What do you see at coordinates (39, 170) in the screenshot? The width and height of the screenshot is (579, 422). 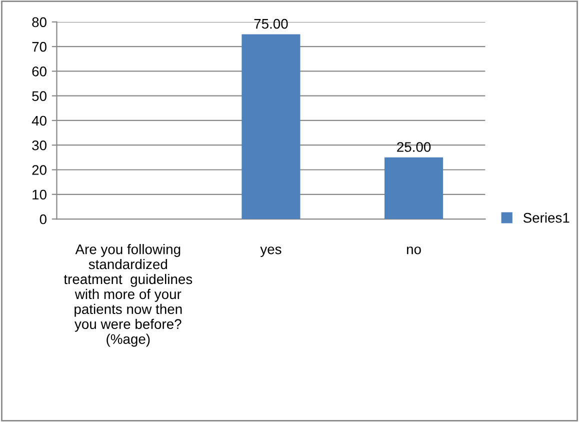 I see `y-tick-label: 20` at bounding box center [39, 170].